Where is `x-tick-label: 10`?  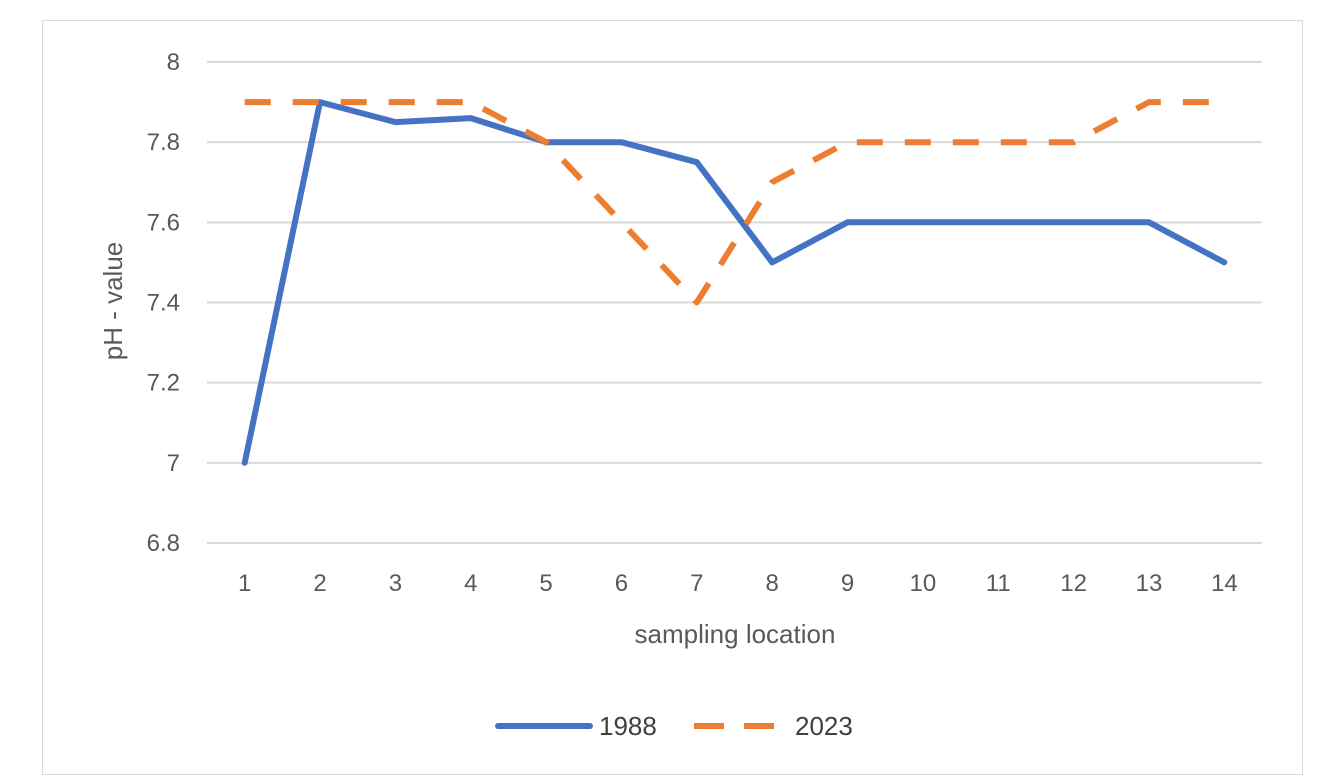
x-tick-label: 10 is located at coordinates (923, 583).